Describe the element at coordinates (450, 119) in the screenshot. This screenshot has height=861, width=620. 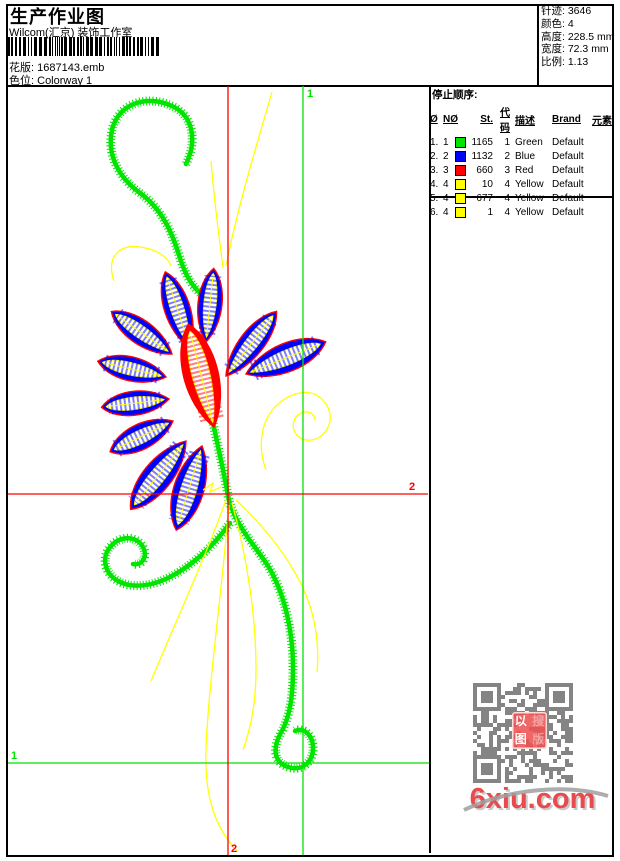
I see `col-header-n: NØ` at that location.